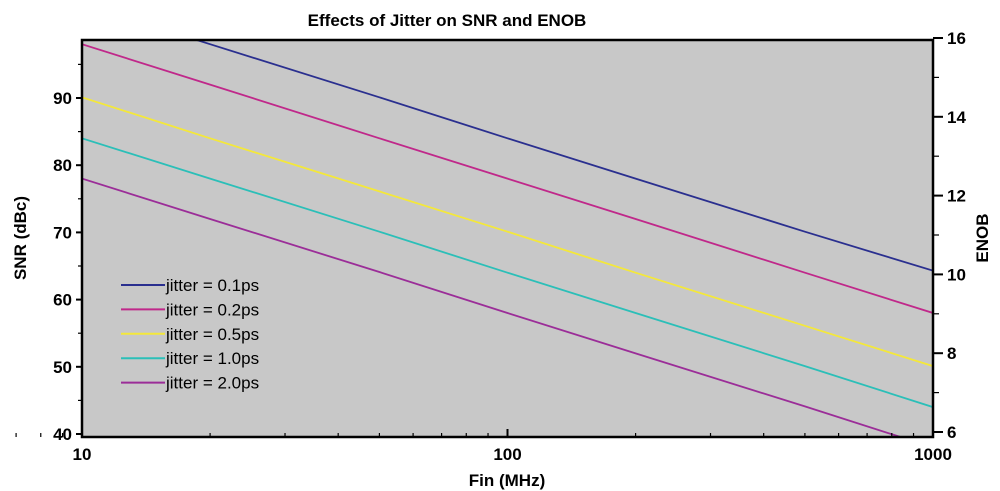  What do you see at coordinates (447, 20) in the screenshot?
I see `chart-title: Effects of Jitter on SNR and ENOB` at bounding box center [447, 20].